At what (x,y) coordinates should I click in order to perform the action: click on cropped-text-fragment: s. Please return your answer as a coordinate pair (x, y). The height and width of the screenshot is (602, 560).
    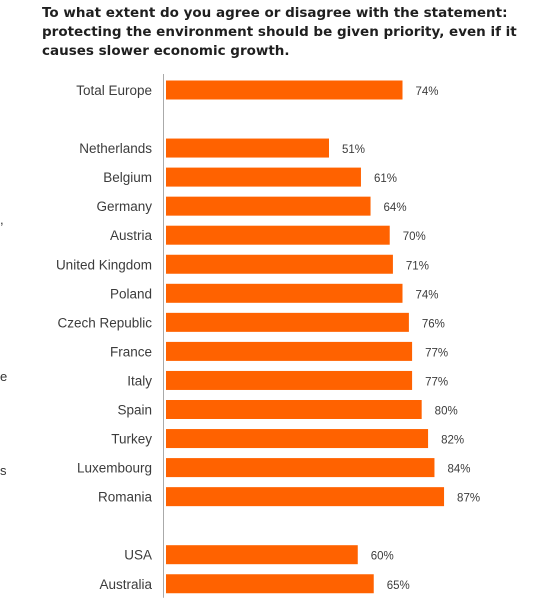
    Looking at the image, I should click on (3, 470).